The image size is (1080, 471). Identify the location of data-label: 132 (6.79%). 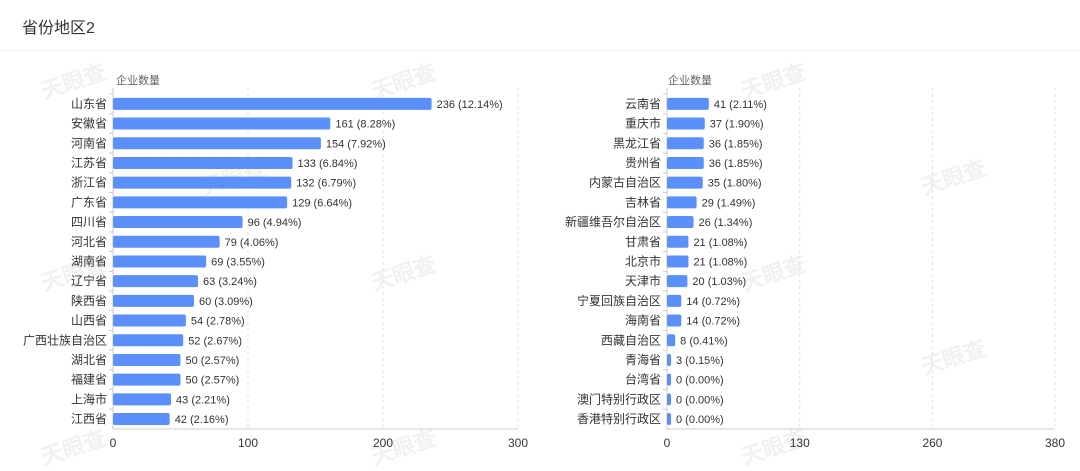
(326, 184).